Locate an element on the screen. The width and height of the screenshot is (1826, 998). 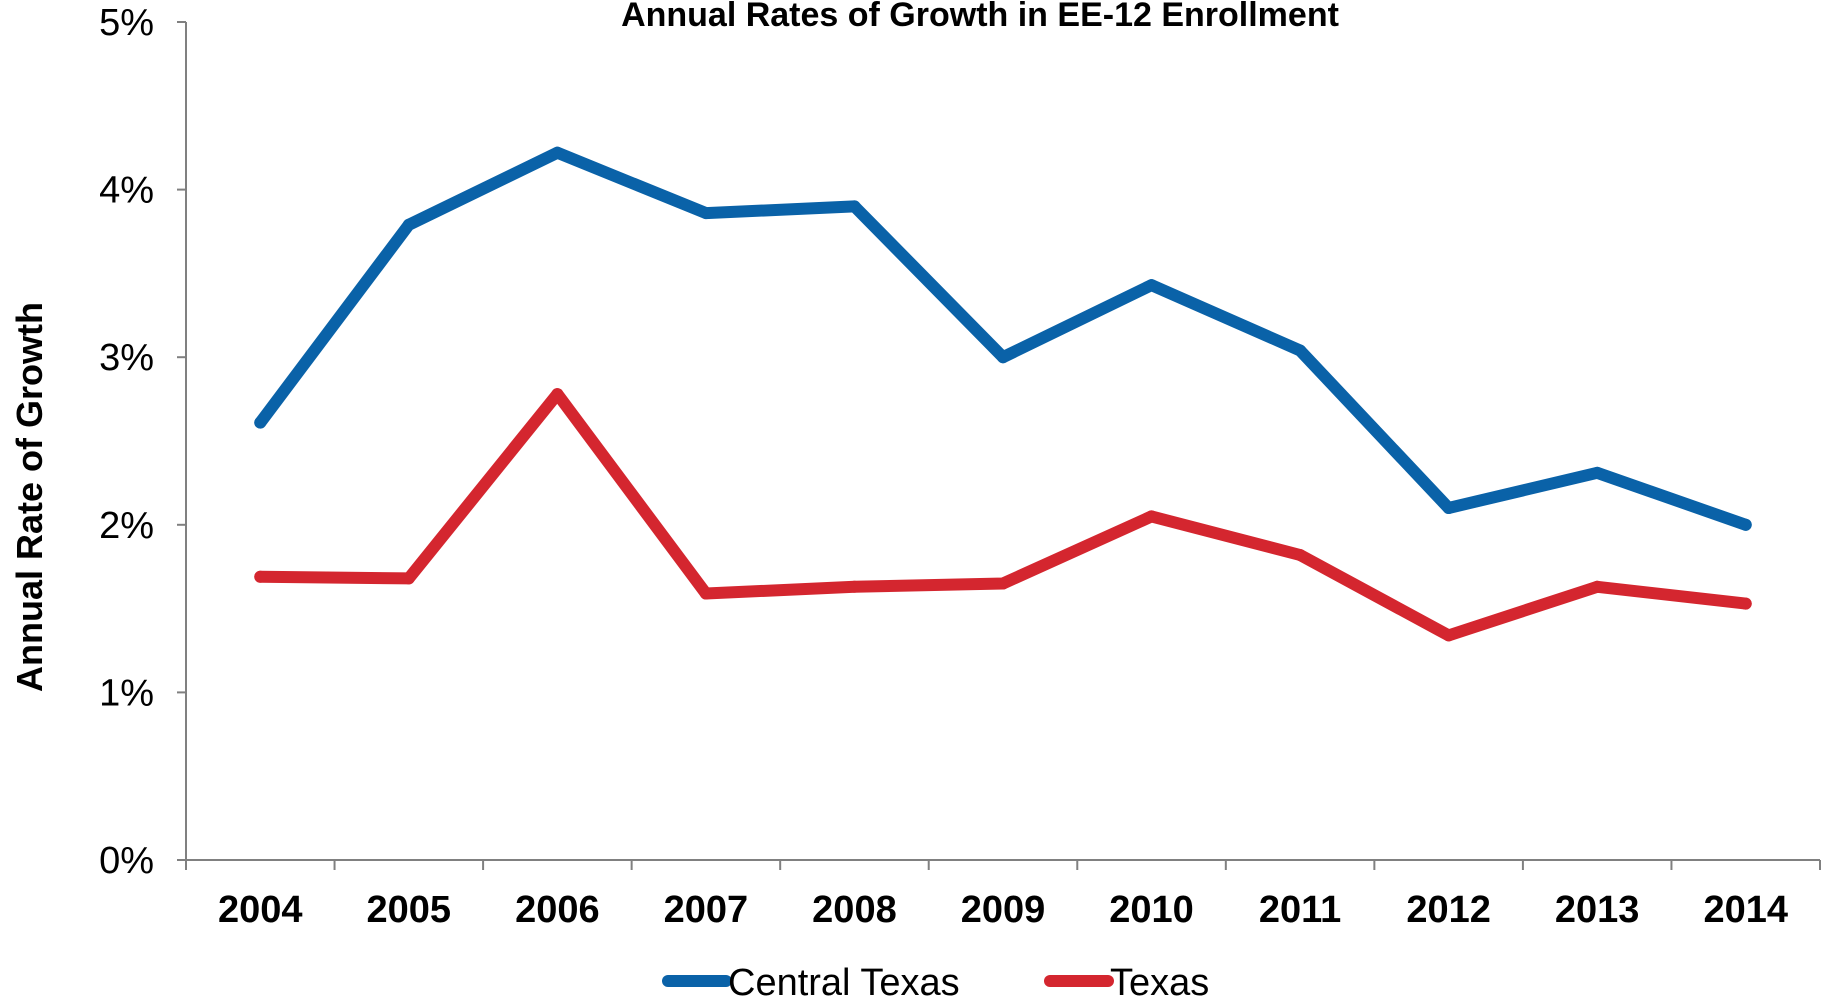
y-tick-label: 0% is located at coordinates (126, 861).